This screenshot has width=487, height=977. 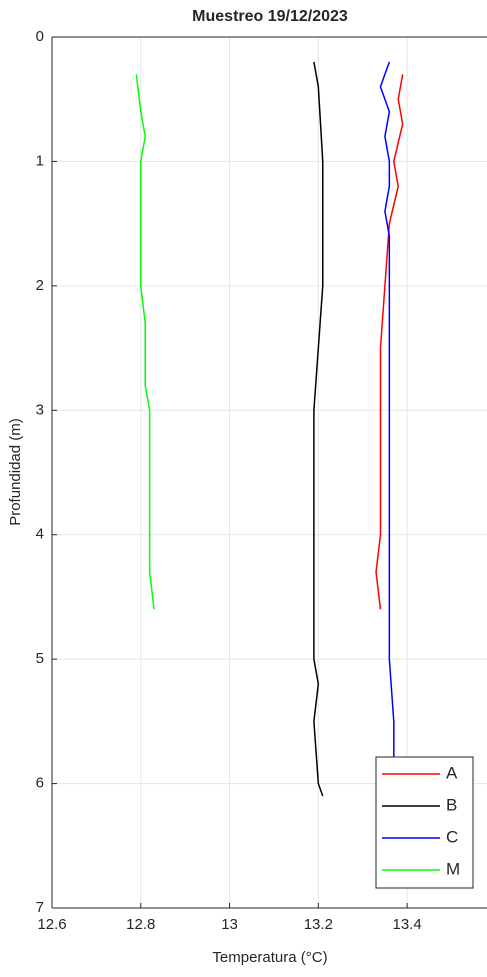 What do you see at coordinates (40, 36) in the screenshot?
I see `y-tick-label: 0` at bounding box center [40, 36].